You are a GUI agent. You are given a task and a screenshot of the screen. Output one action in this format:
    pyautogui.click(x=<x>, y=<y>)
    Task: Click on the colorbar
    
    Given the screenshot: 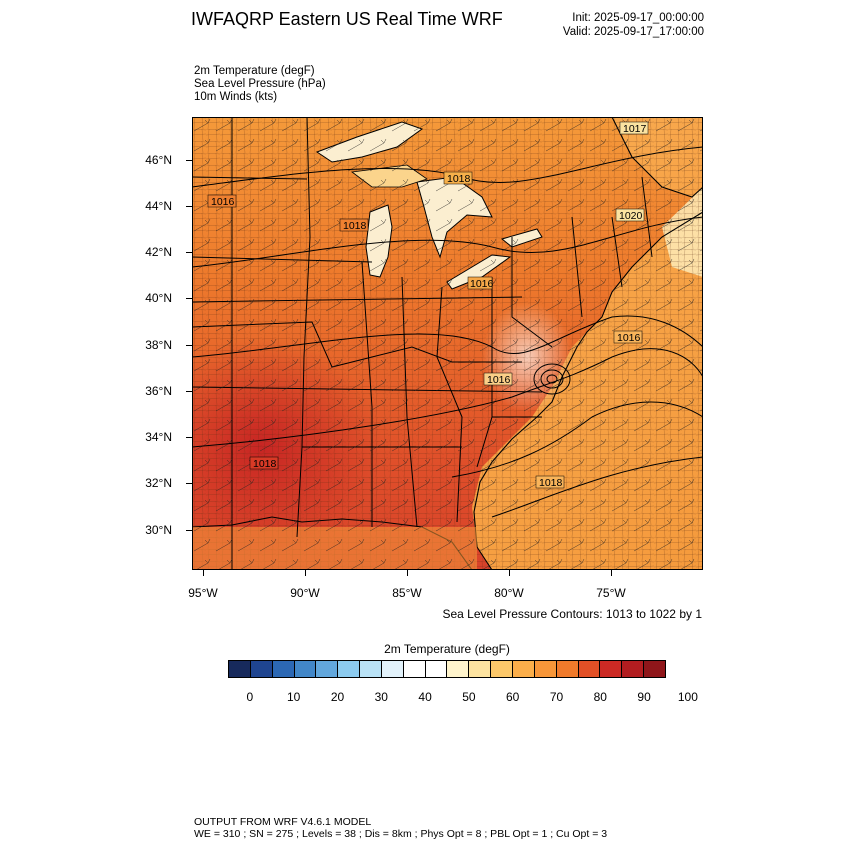 What is the action you would take?
    pyautogui.click(x=447, y=669)
    